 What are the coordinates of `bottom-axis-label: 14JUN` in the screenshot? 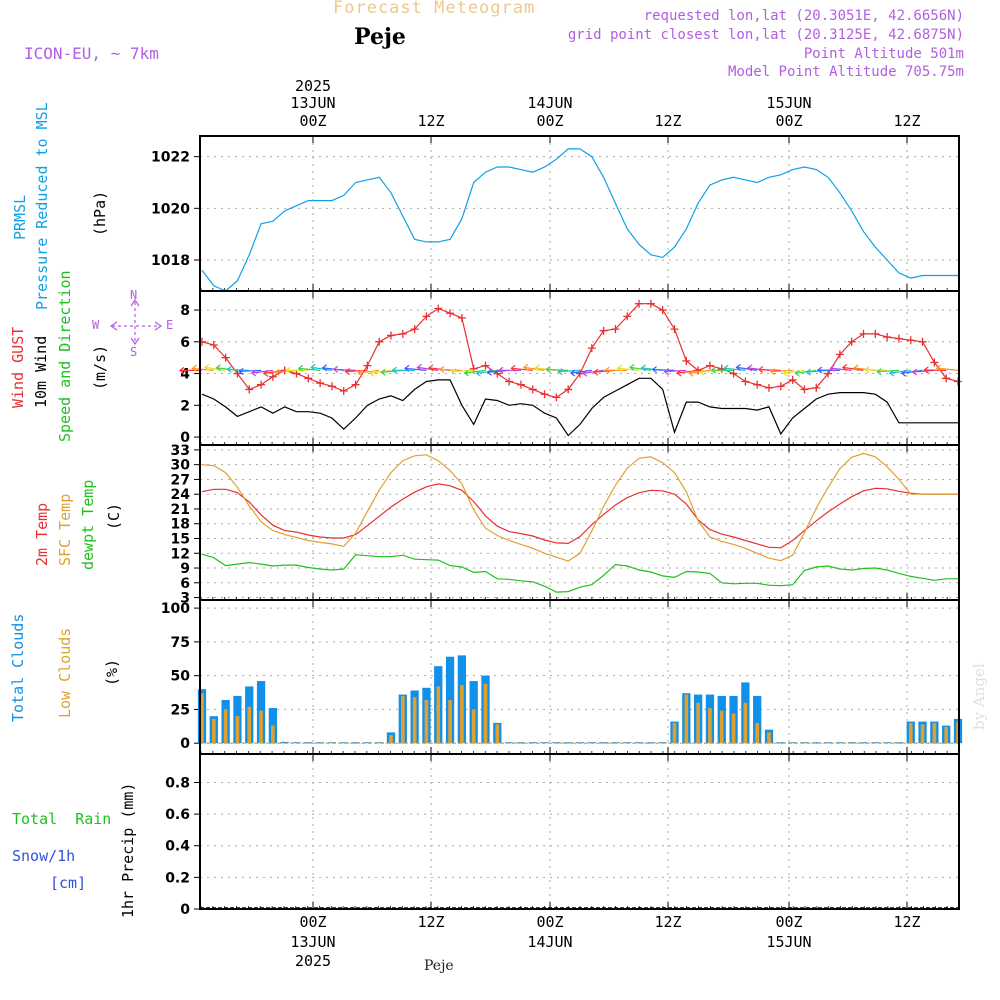 It's located at (550, 942).